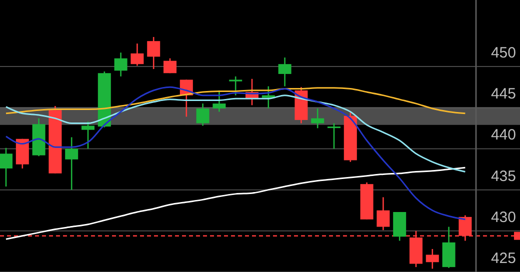 The height and width of the screenshot is (272, 520). I want to click on y-tick-label: 430, so click(503, 217).